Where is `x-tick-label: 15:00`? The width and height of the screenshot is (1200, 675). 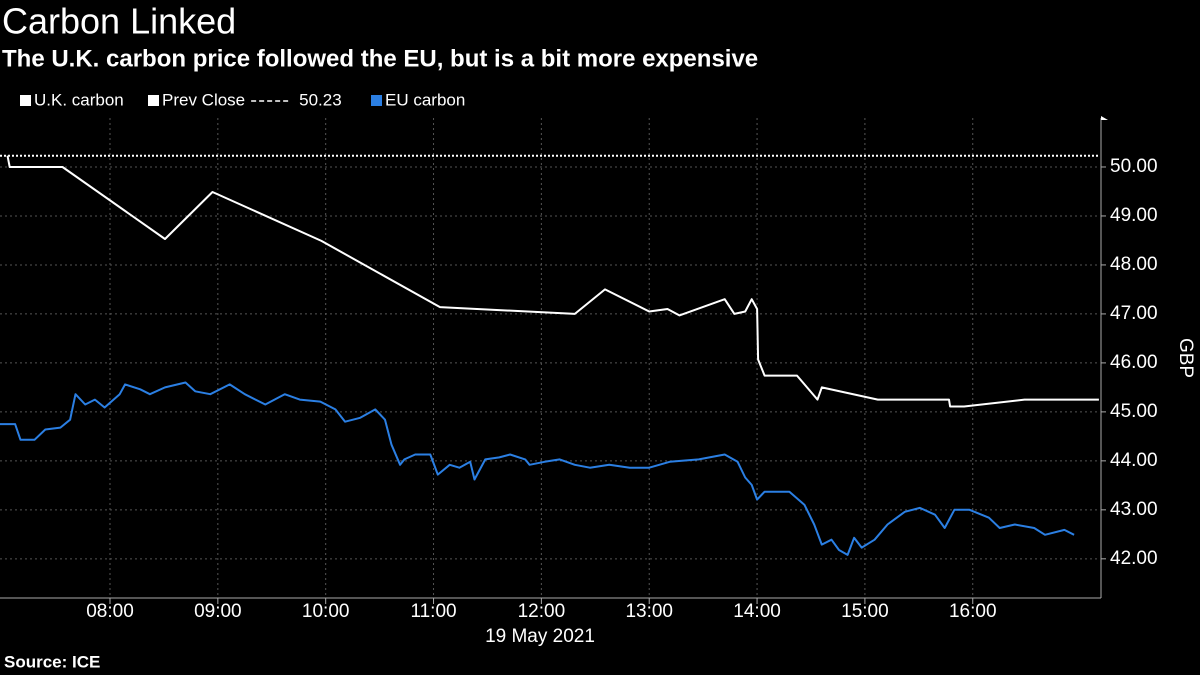
x-tick-label: 15:00 is located at coordinates (865, 611).